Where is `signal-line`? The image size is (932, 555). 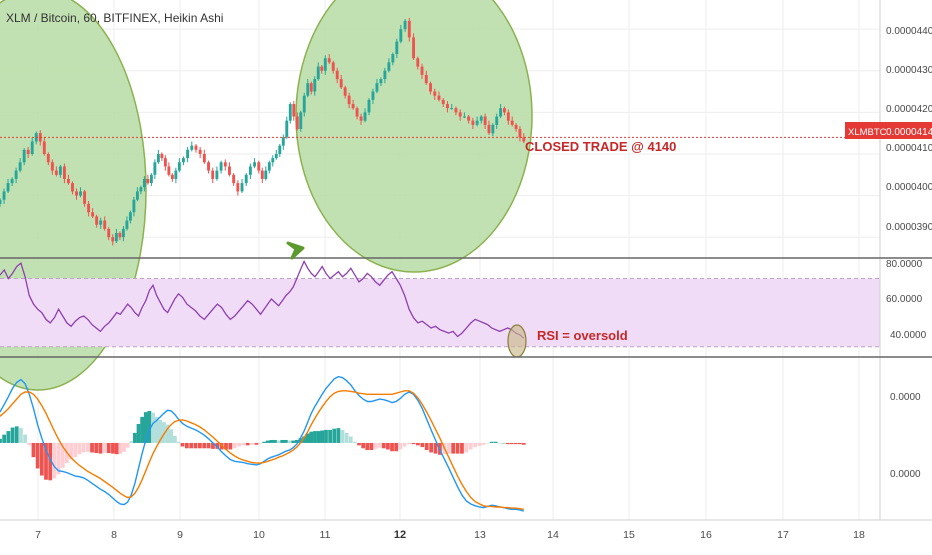
signal-line is located at coordinates (262, 450).